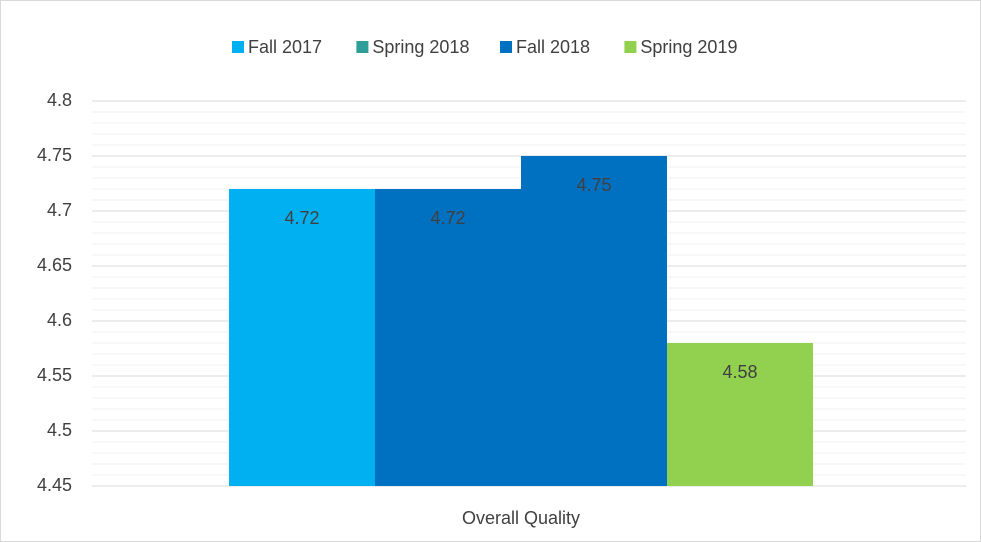  I want to click on legend-label: Spring 2018, so click(420, 47).